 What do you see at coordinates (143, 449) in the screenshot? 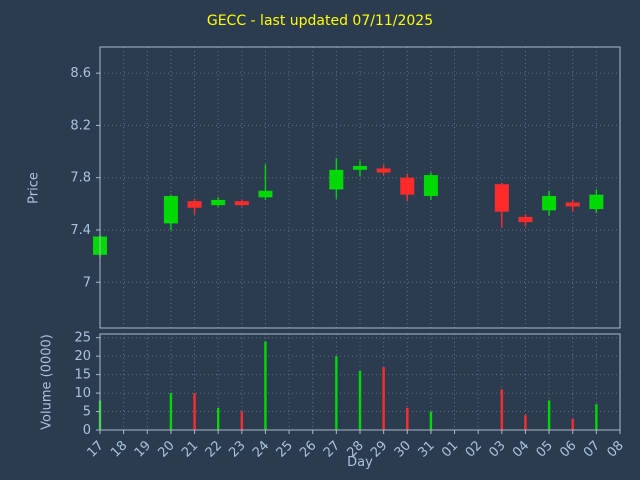
I see `svg-text: 19` at bounding box center [143, 449].